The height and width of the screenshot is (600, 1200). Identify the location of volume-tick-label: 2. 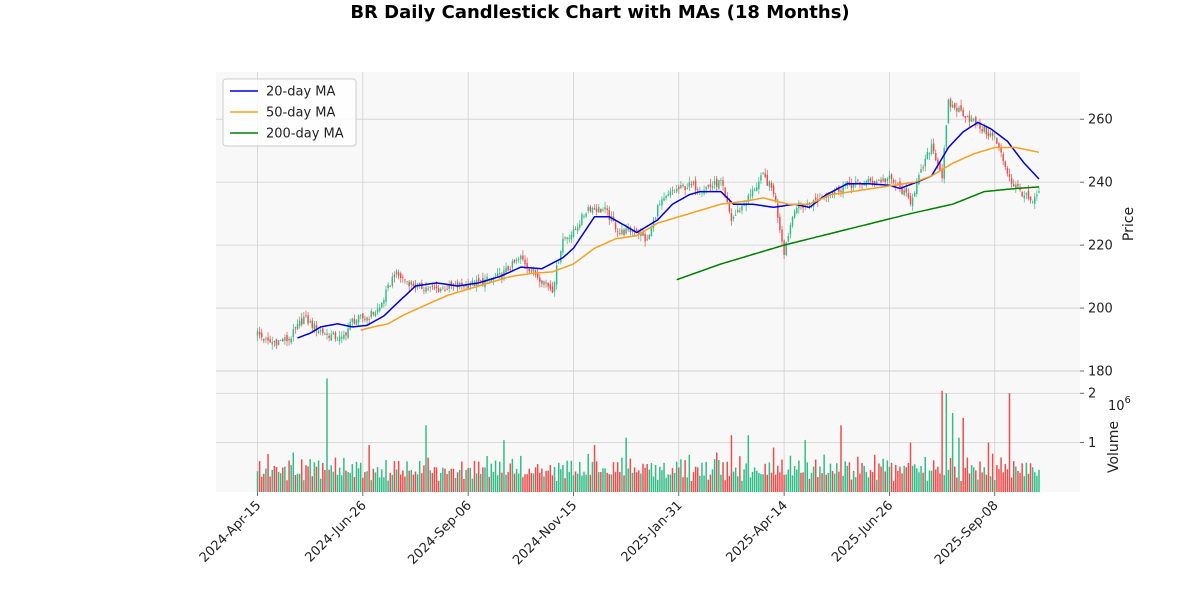
(1092, 394).